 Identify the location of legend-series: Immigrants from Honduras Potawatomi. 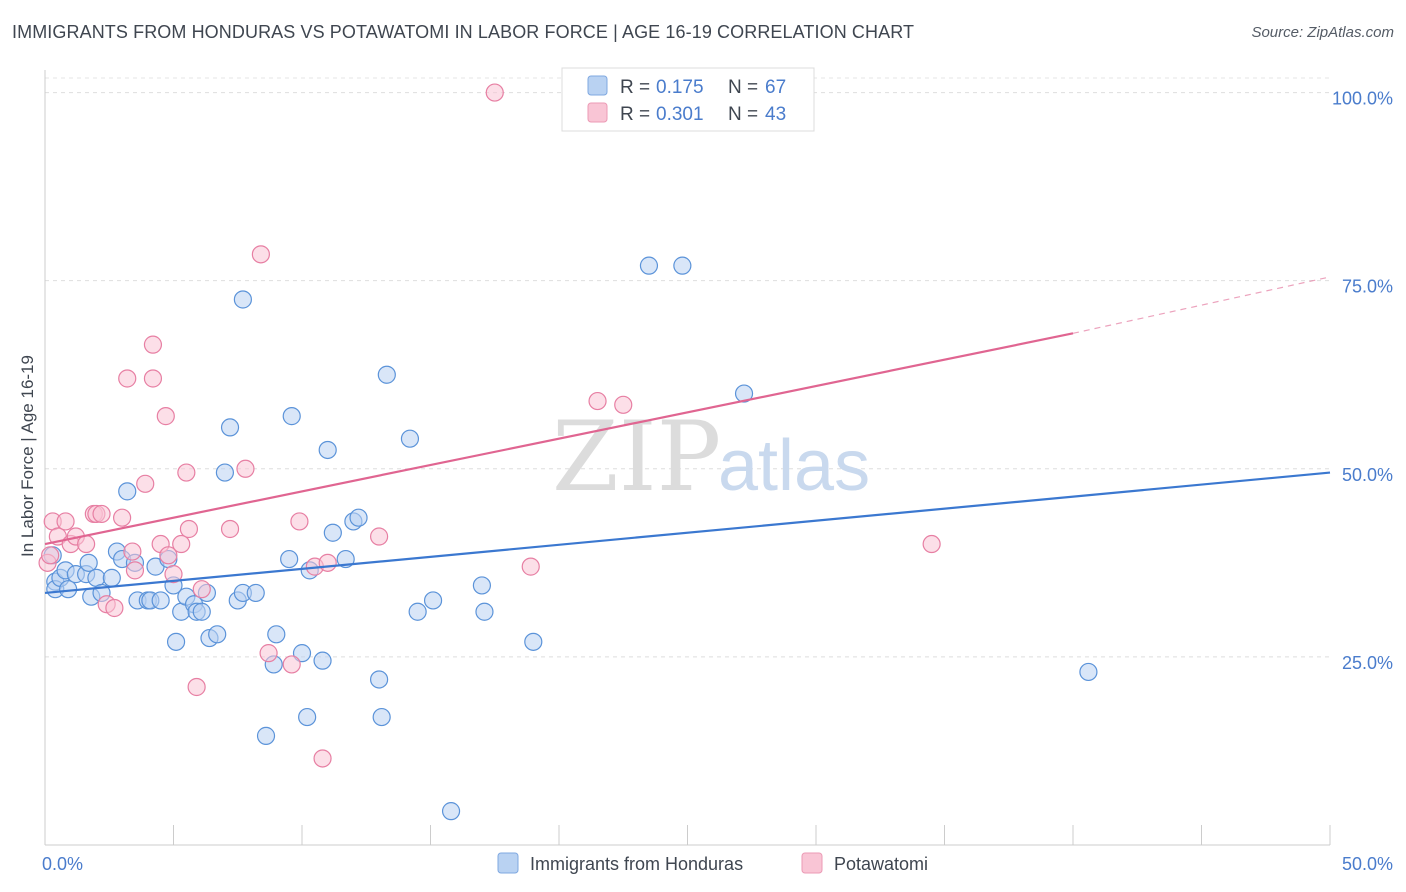
(712, 863).